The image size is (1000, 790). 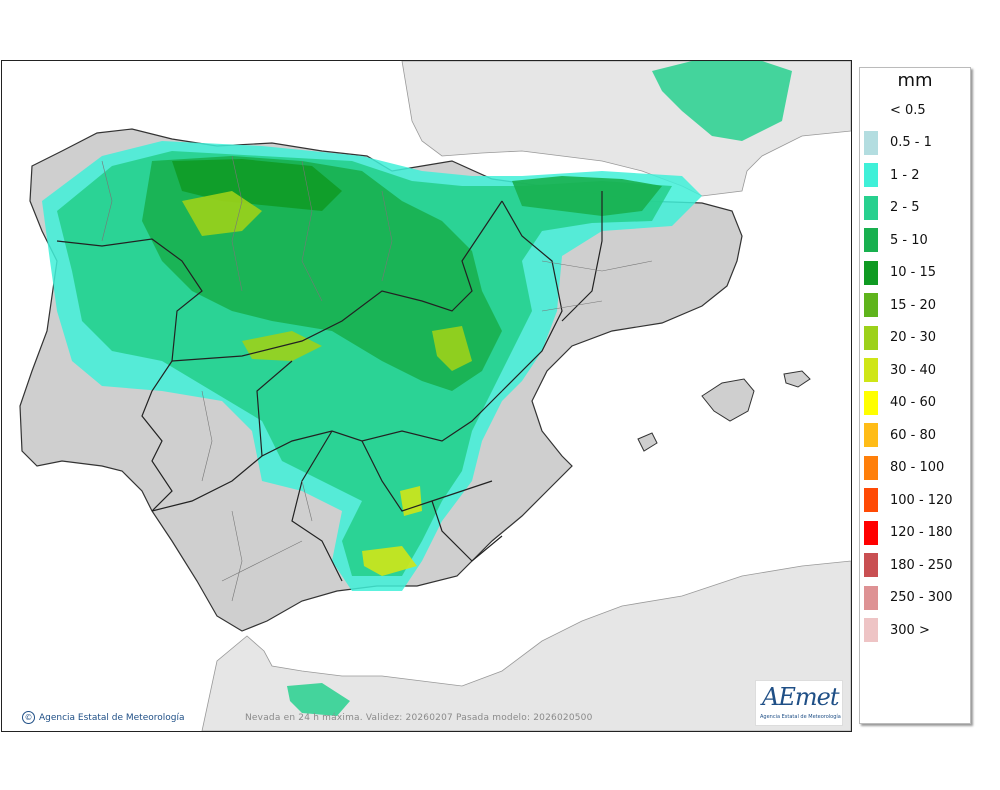 What do you see at coordinates (913, 337) in the screenshot?
I see `legend-label: 20 - 30` at bounding box center [913, 337].